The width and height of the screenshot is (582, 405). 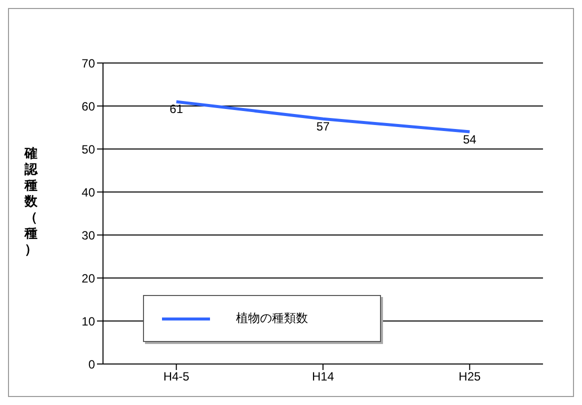 I want to click on y-tick-label: 70, so click(x=89, y=63).